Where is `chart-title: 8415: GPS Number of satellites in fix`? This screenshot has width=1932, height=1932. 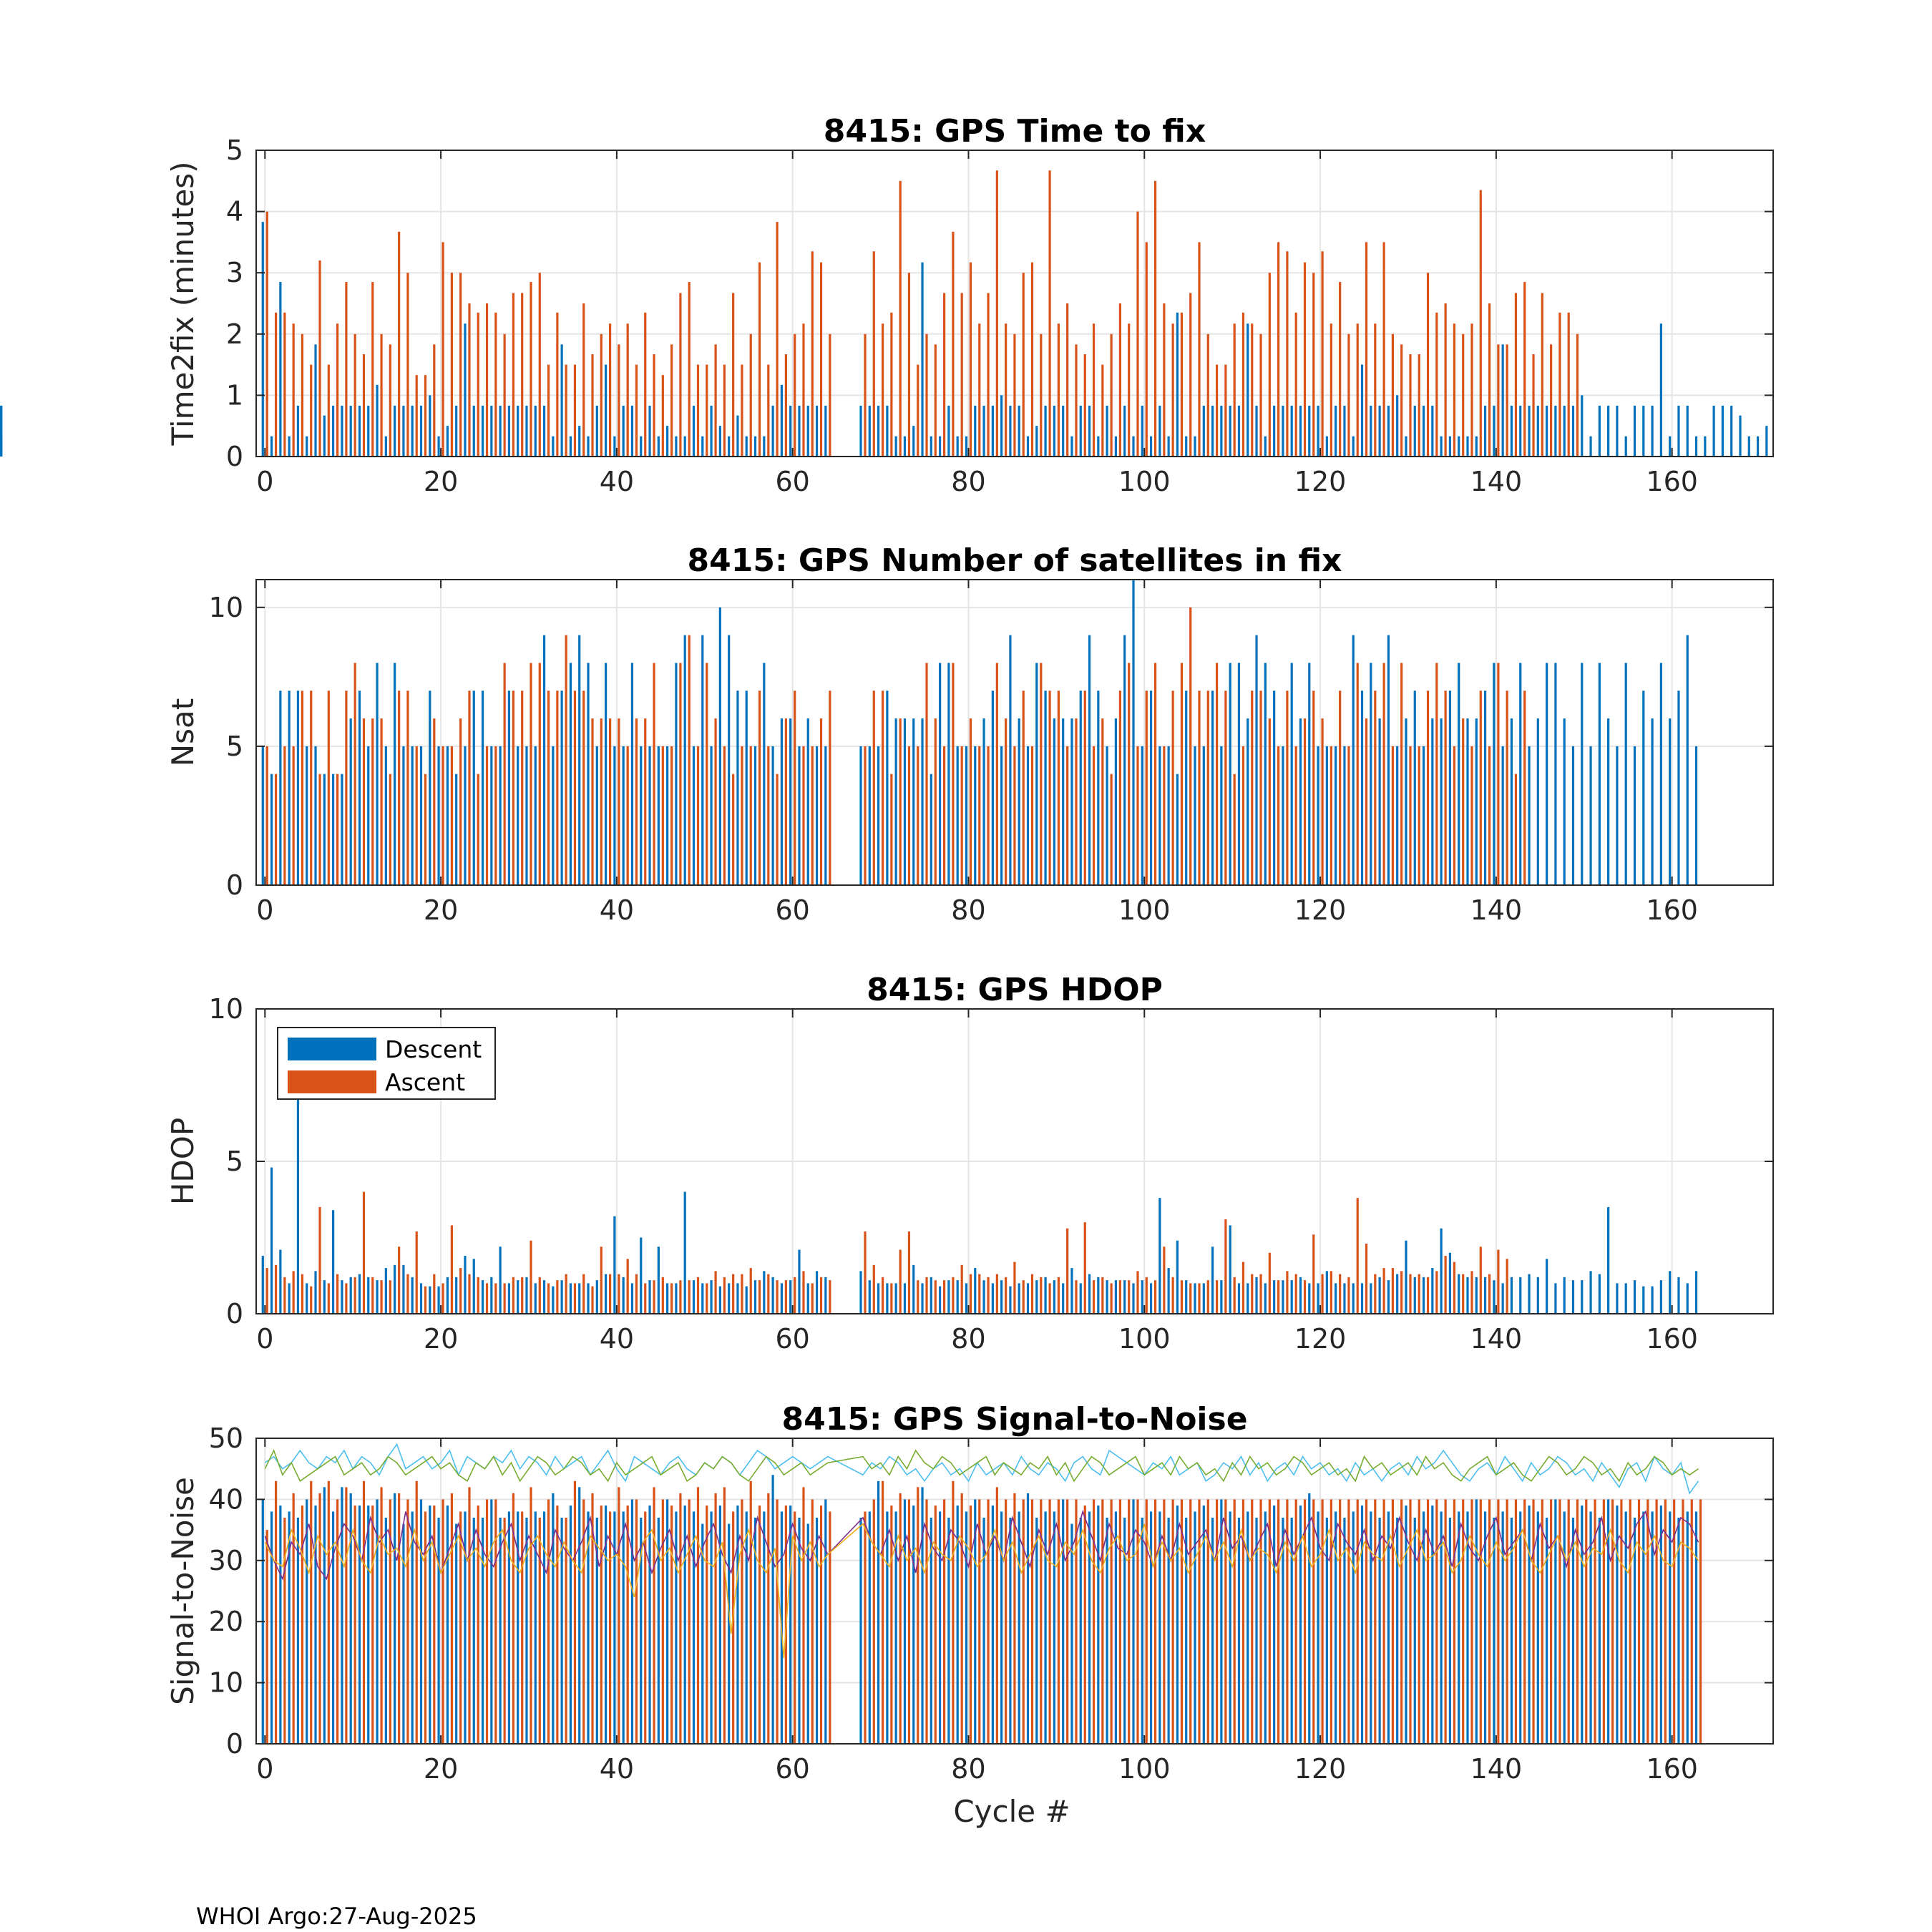
chart-title: 8415: GPS Number of satellites in fix is located at coordinates (1015, 560).